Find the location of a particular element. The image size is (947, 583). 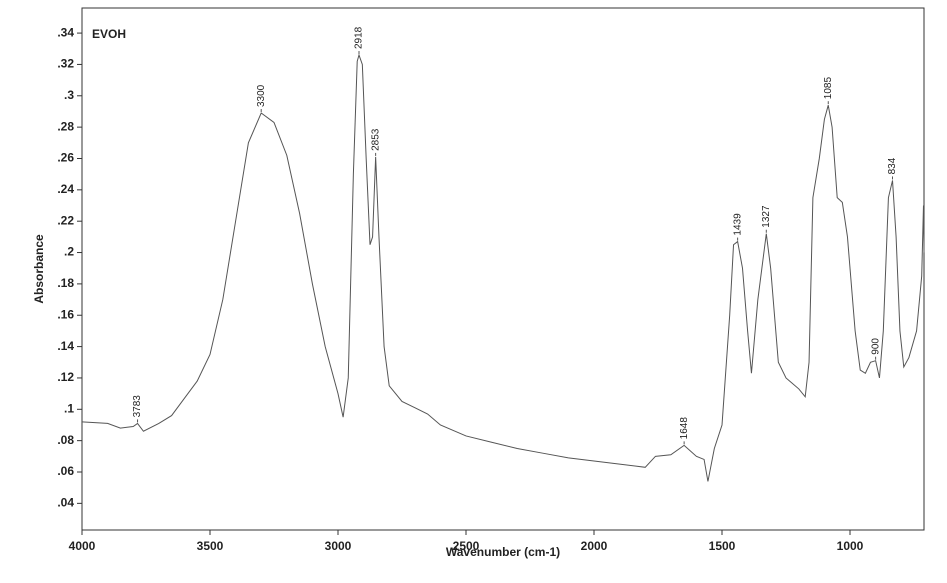

peak-label: 834 is located at coordinates (892, 165).